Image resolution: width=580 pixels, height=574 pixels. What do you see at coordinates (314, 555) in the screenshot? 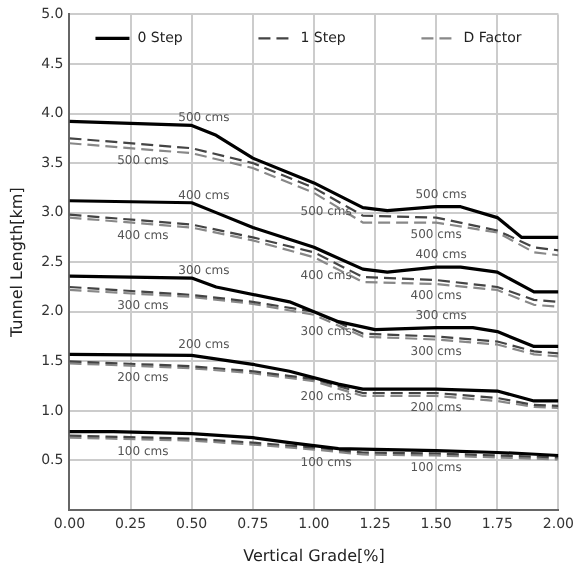
I see `x-axis-title: Vertical Grade[%]` at bounding box center [314, 555].